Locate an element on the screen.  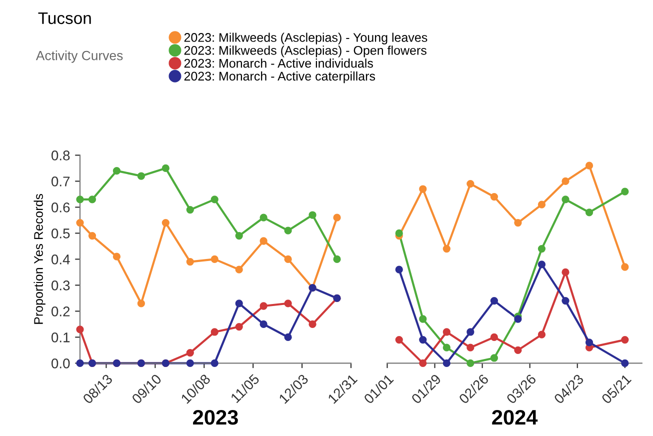
y-tick-label: 0.0 is located at coordinates (61, 363).